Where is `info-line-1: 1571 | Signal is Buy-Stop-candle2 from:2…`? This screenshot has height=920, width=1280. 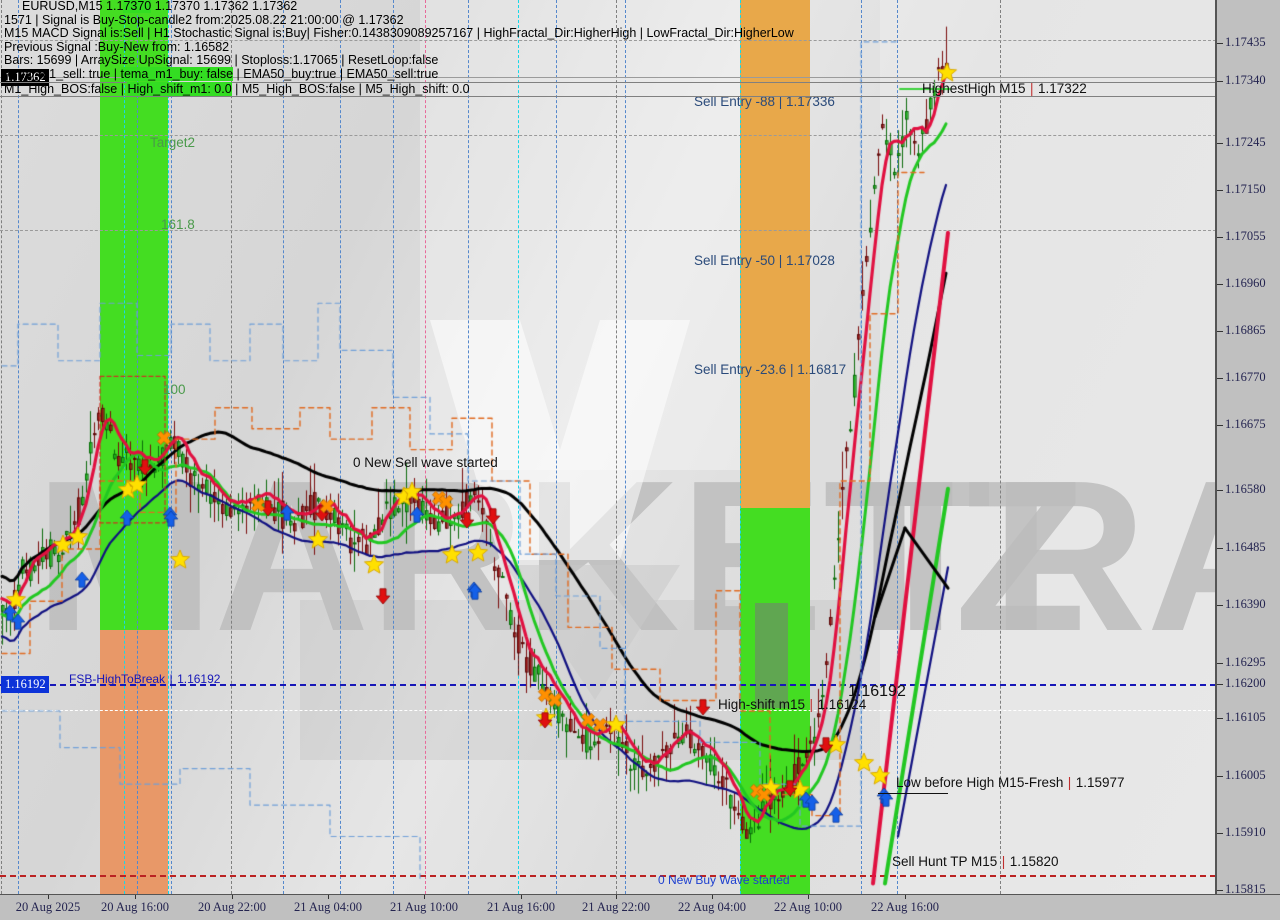
info-line-1: 1571 | Signal is Buy-Stop-candle2 from:2… is located at coordinates (204, 19).